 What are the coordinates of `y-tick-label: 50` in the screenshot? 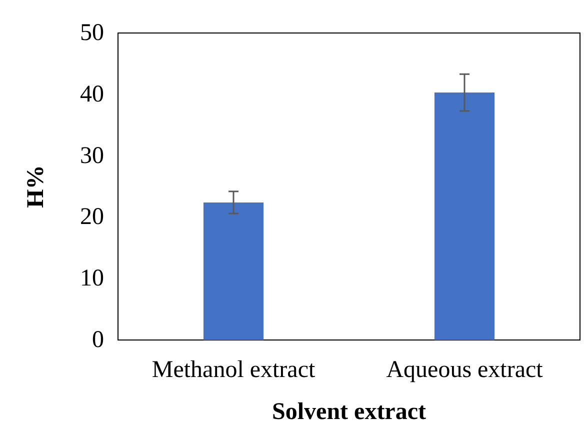 It's located at (92, 33).